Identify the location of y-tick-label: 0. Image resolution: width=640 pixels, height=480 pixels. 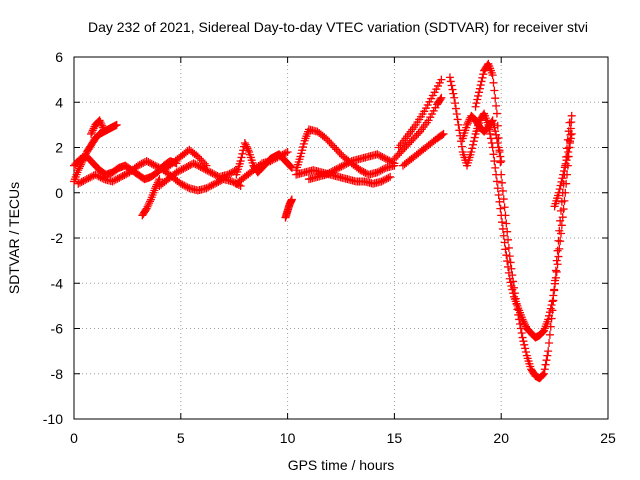
(59, 193).